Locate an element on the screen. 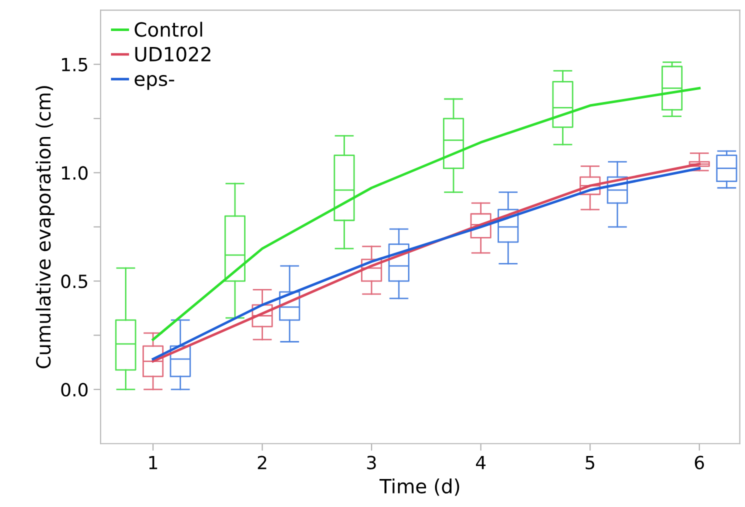 This screenshot has height=507, width=745. x-tick-label: 1 is located at coordinates (153, 463).